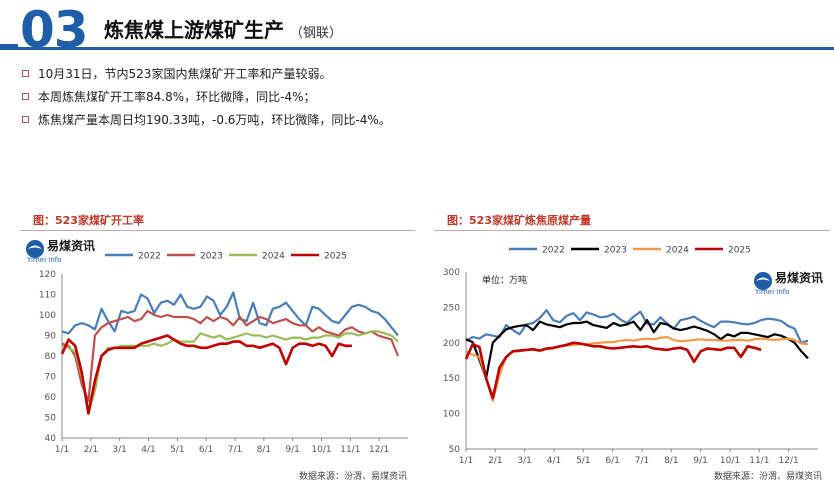  I want to click on y-tick-label: 120, so click(47, 275).